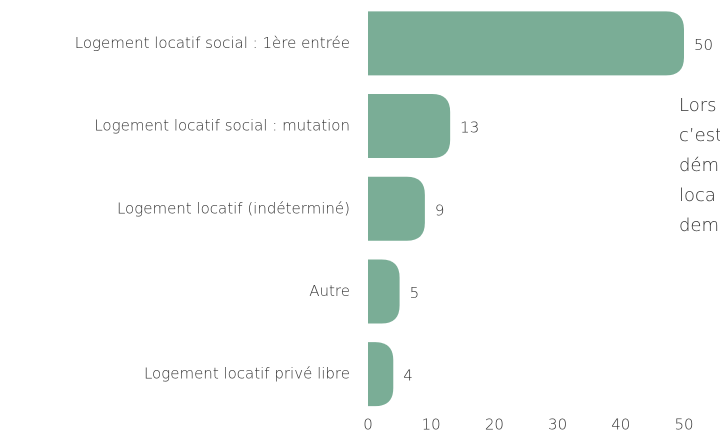 Image resolution: width=720 pixels, height=437 pixels. Describe the element at coordinates (699, 165) in the screenshot. I see `annotation: dém` at that location.